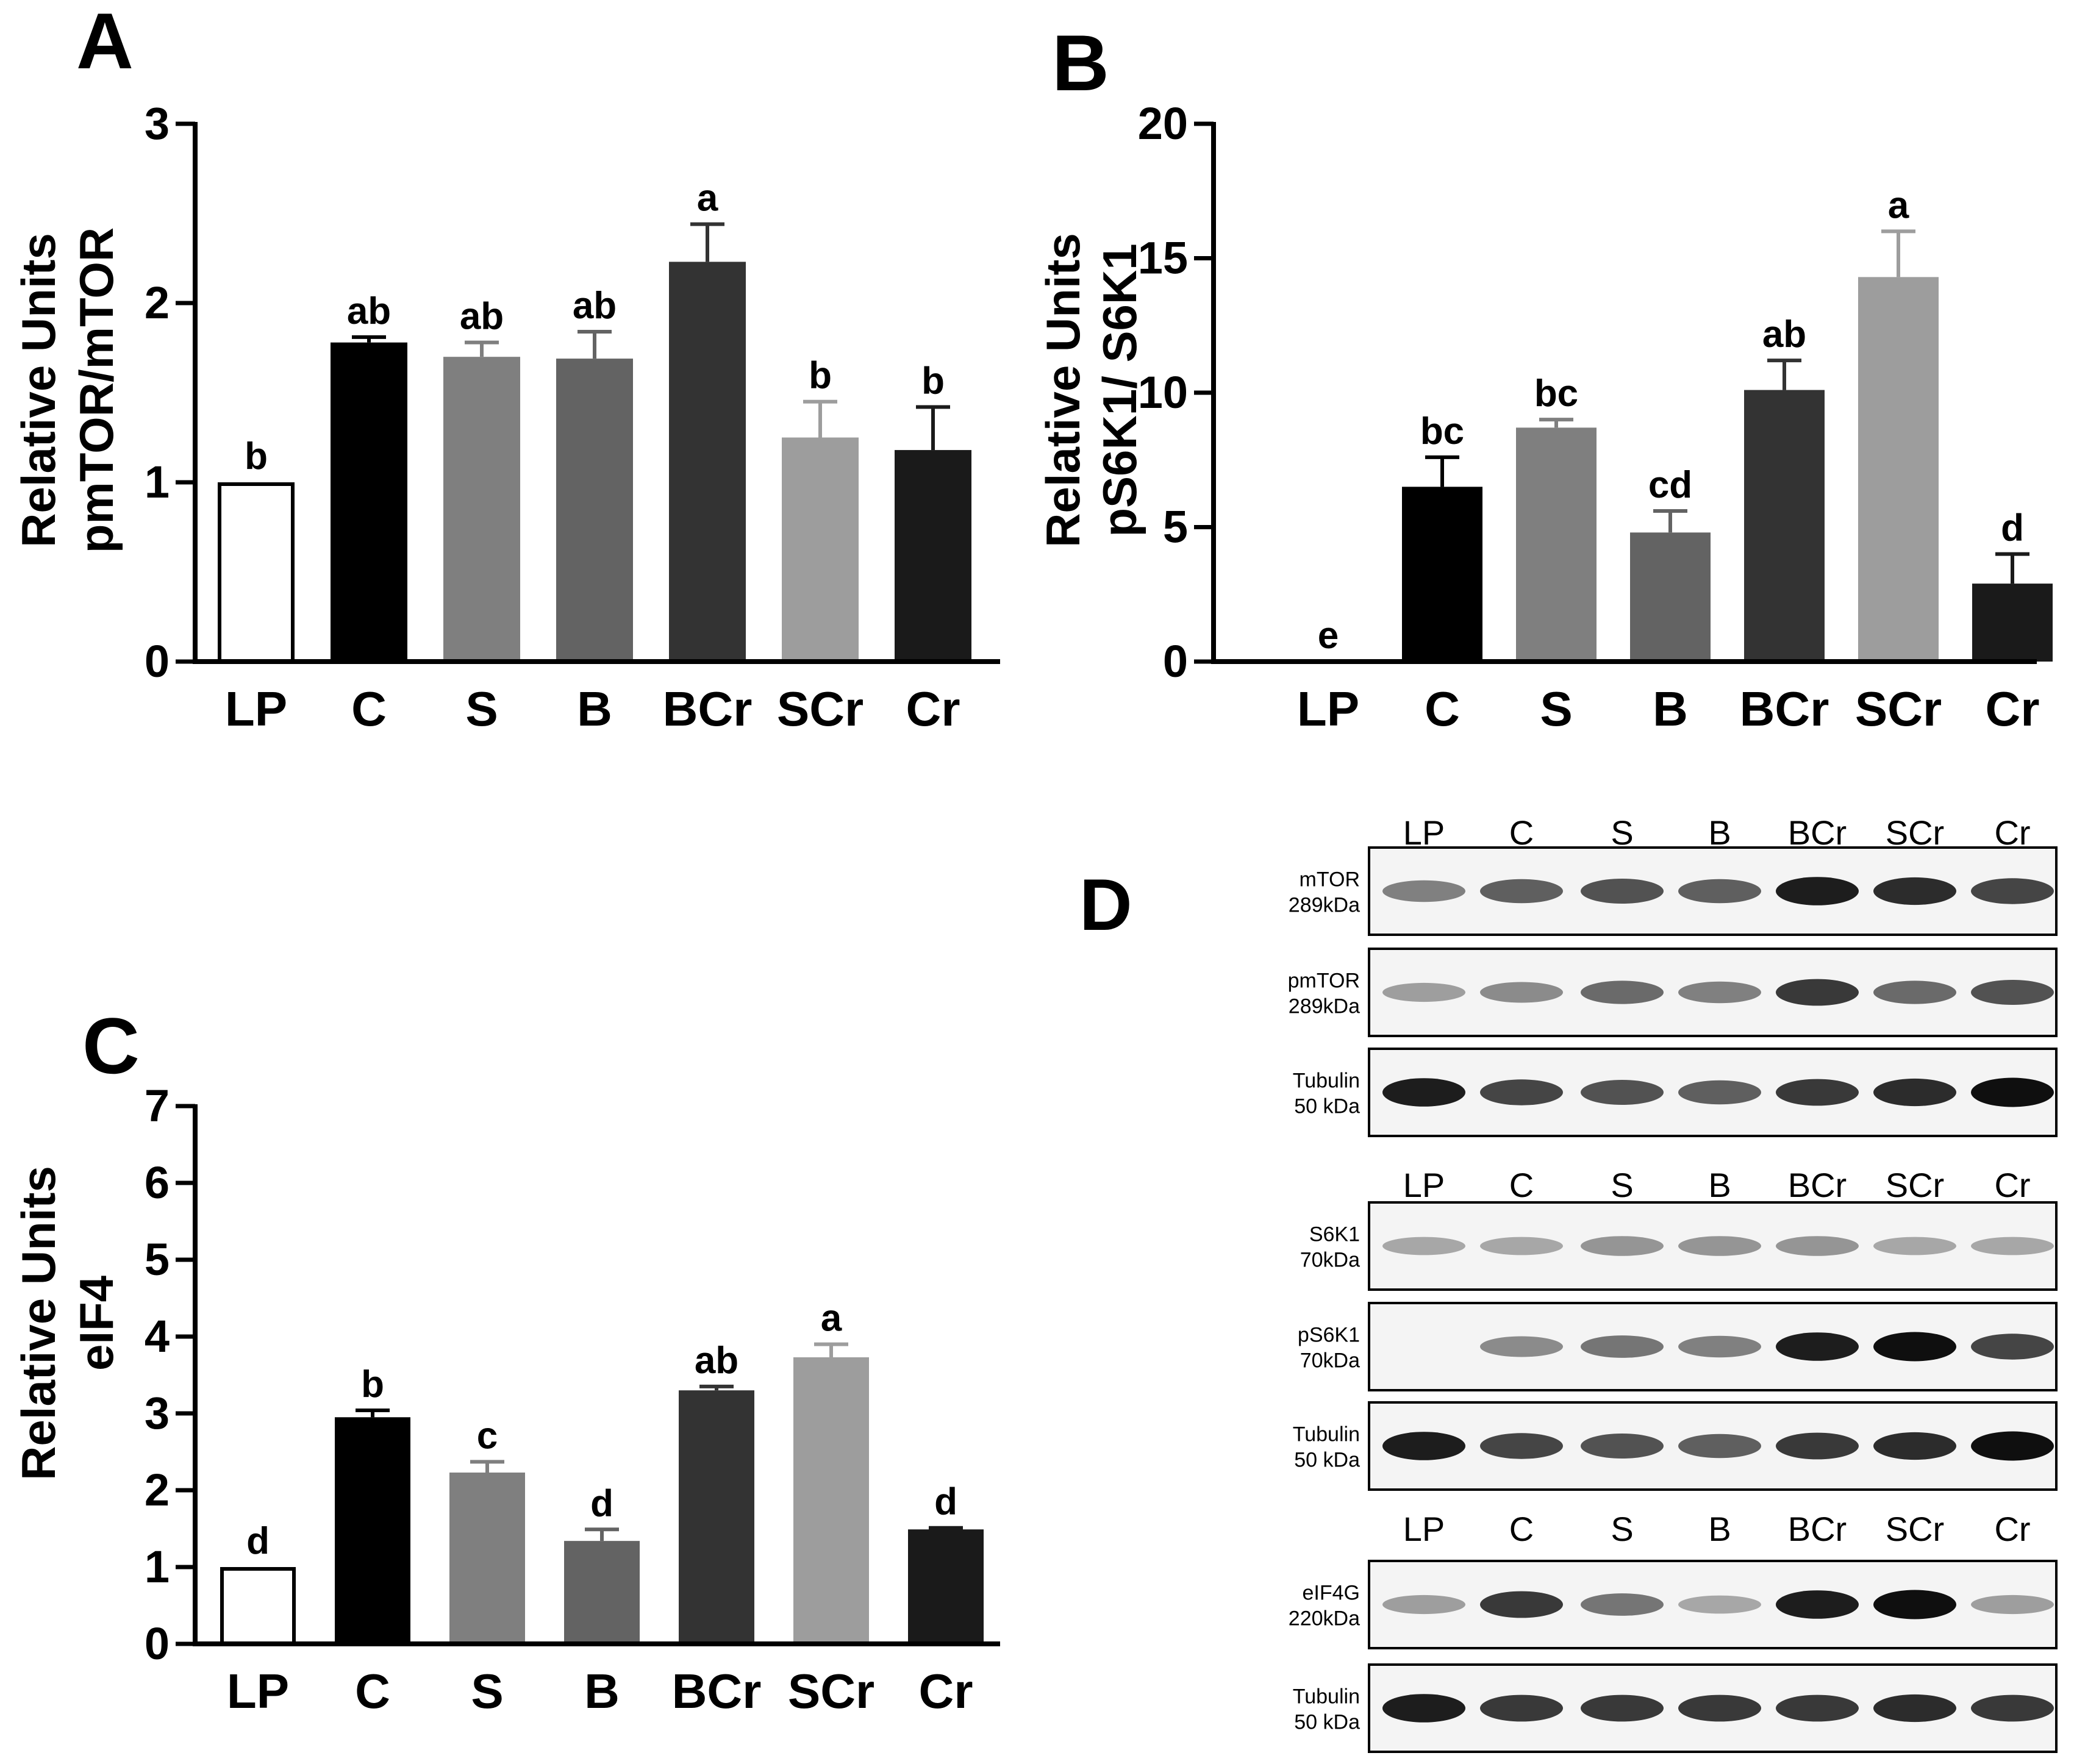 This screenshot has width=2074, height=1764. Describe the element at coordinates (1556, 709) in the screenshot. I see `chart-b-xtick-label: S` at that location.